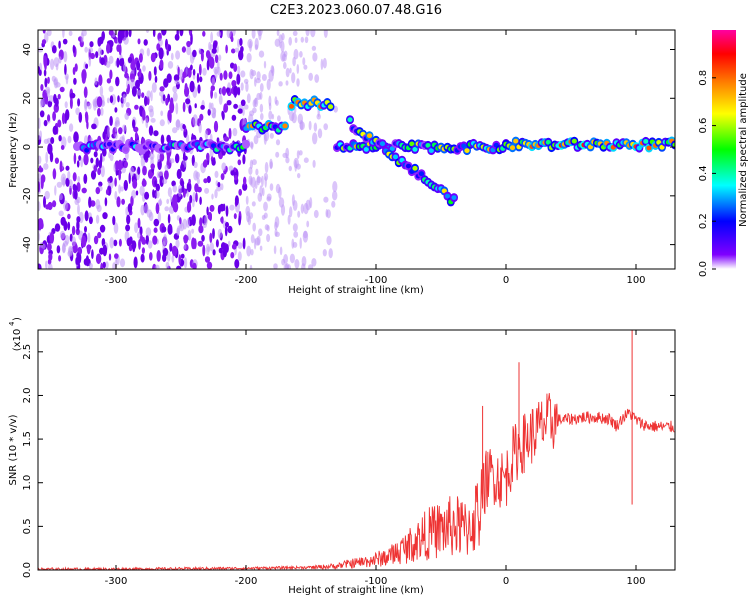 The width and height of the screenshot is (750, 600). I want to click on snr-multiplier: (x10 4 ), so click(15, 334).